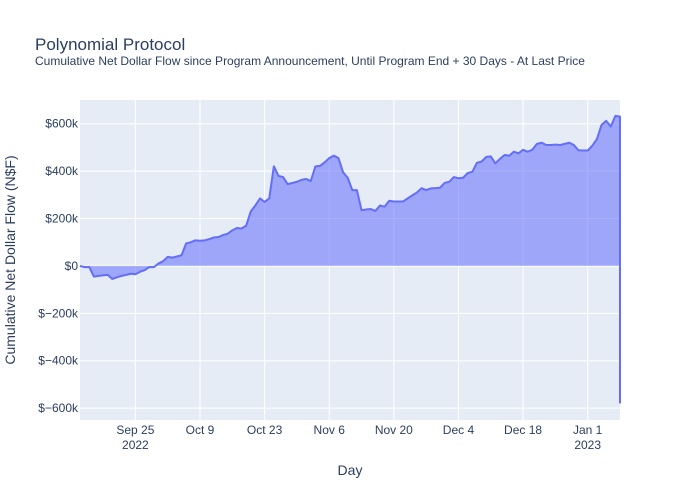  Describe the element at coordinates (58, 361) in the screenshot. I see `y-tick-label: $−400k` at that location.